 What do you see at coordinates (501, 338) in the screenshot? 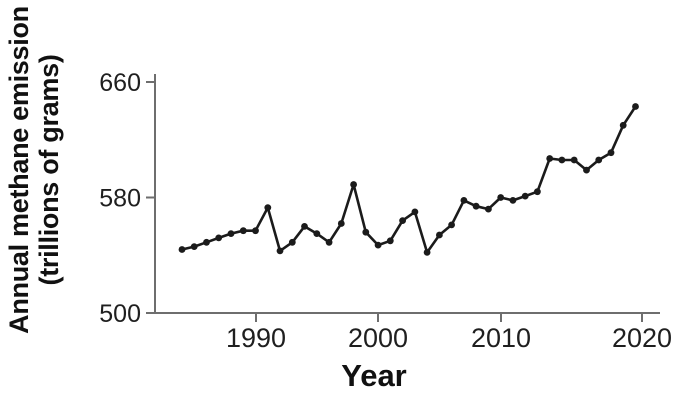
I see `x-tick-label: 2010` at bounding box center [501, 338].